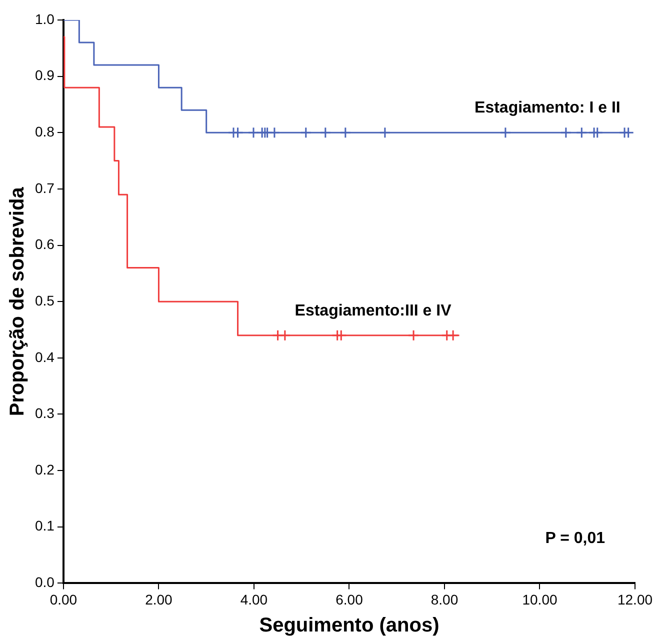  I want to click on x-tick-label: 0.00, so click(64, 599).